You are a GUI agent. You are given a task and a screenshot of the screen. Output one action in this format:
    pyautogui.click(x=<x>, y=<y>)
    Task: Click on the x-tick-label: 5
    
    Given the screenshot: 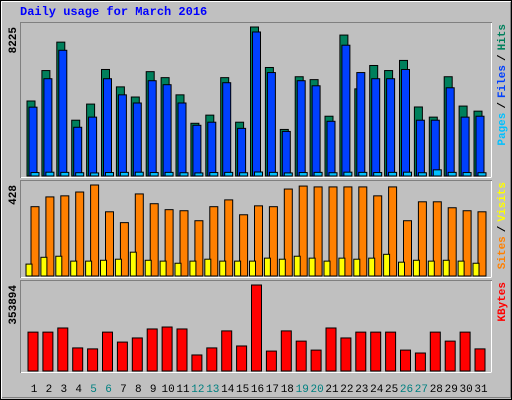 What is the action you would take?
    pyautogui.click(x=93, y=390)
    